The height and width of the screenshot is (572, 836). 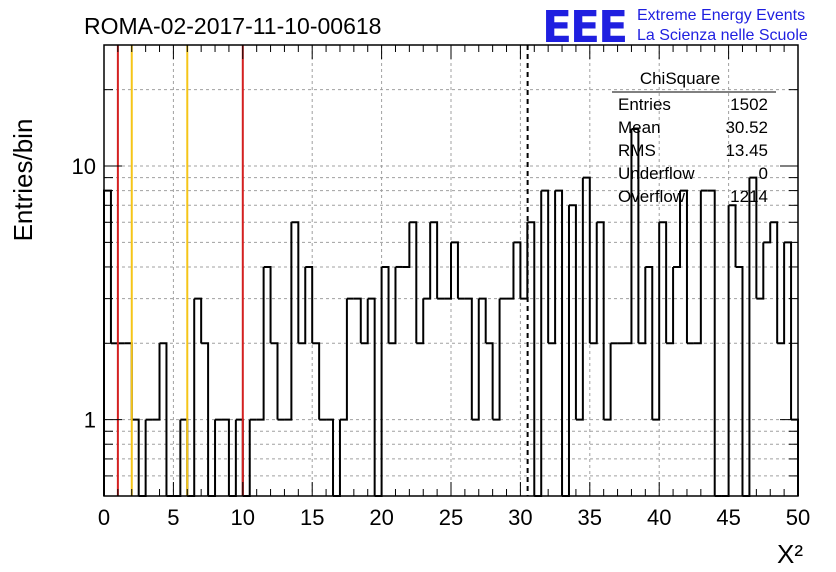 I want to click on stats-row-value: 1214, so click(x=749, y=196).